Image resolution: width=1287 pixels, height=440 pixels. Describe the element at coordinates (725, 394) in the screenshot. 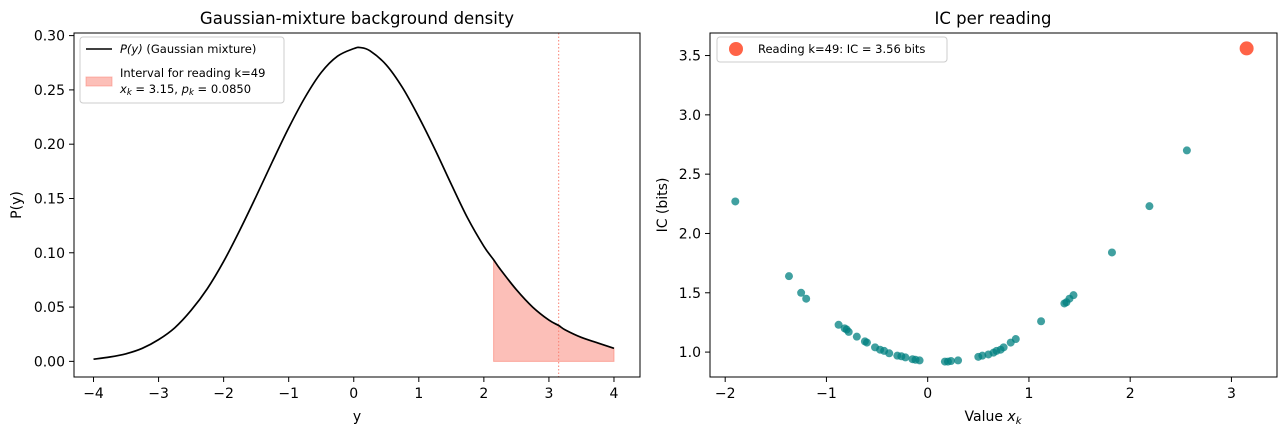

I see `ic-x-tick-label: −2` at that location.